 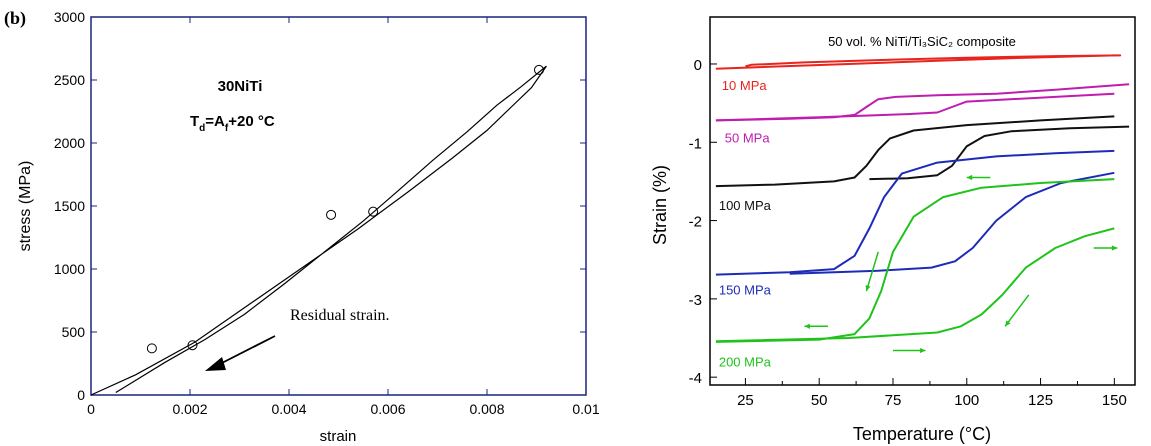 I want to click on left-y-tick-label: 2000, so click(x=69, y=143).